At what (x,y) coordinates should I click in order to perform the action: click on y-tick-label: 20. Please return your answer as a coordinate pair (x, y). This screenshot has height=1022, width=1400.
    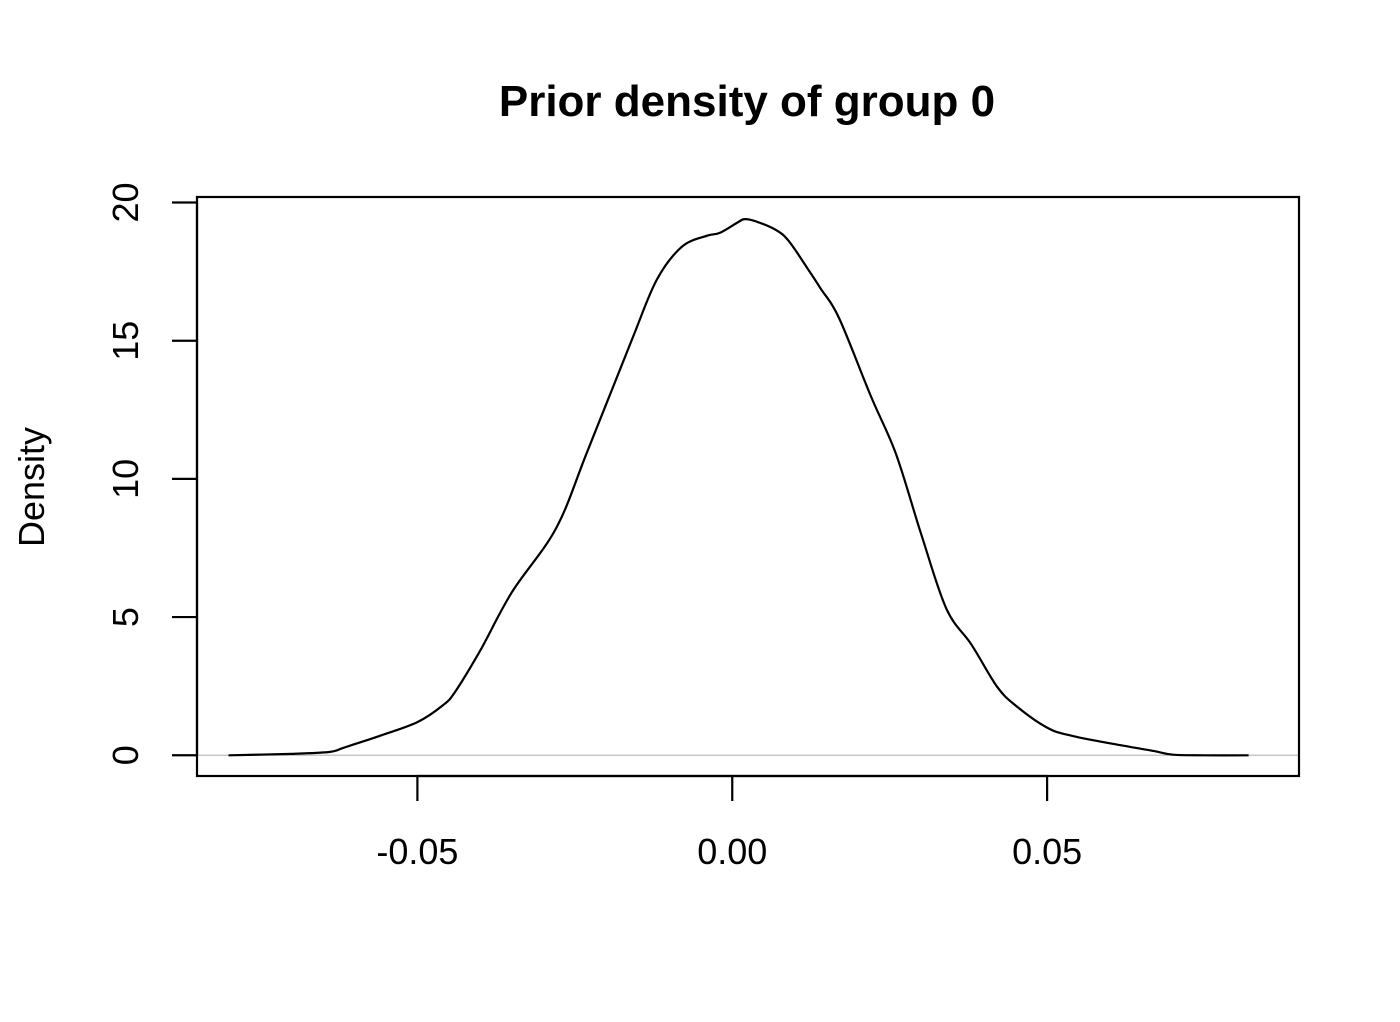
    Looking at the image, I should click on (125, 203).